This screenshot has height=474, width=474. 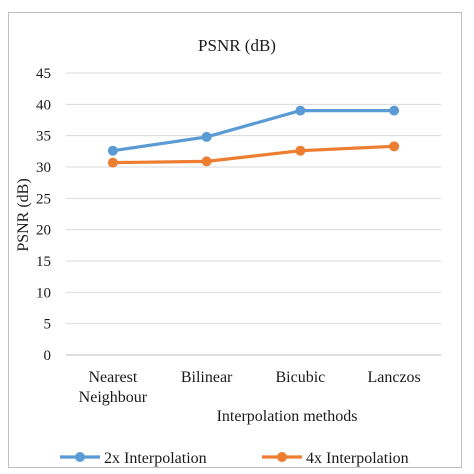 I want to click on x-tick-labels: Nearest Neighbour Bilinear Bicubic Lanczos, so click(x=250, y=387).